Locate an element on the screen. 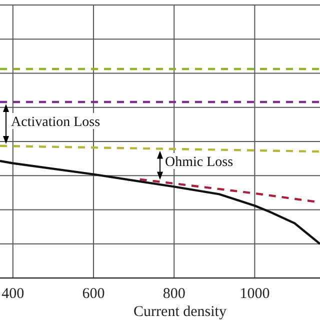 Image resolution: width=320 pixels, height=320 pixels. x-tick-label: 1000 is located at coordinates (255, 294).